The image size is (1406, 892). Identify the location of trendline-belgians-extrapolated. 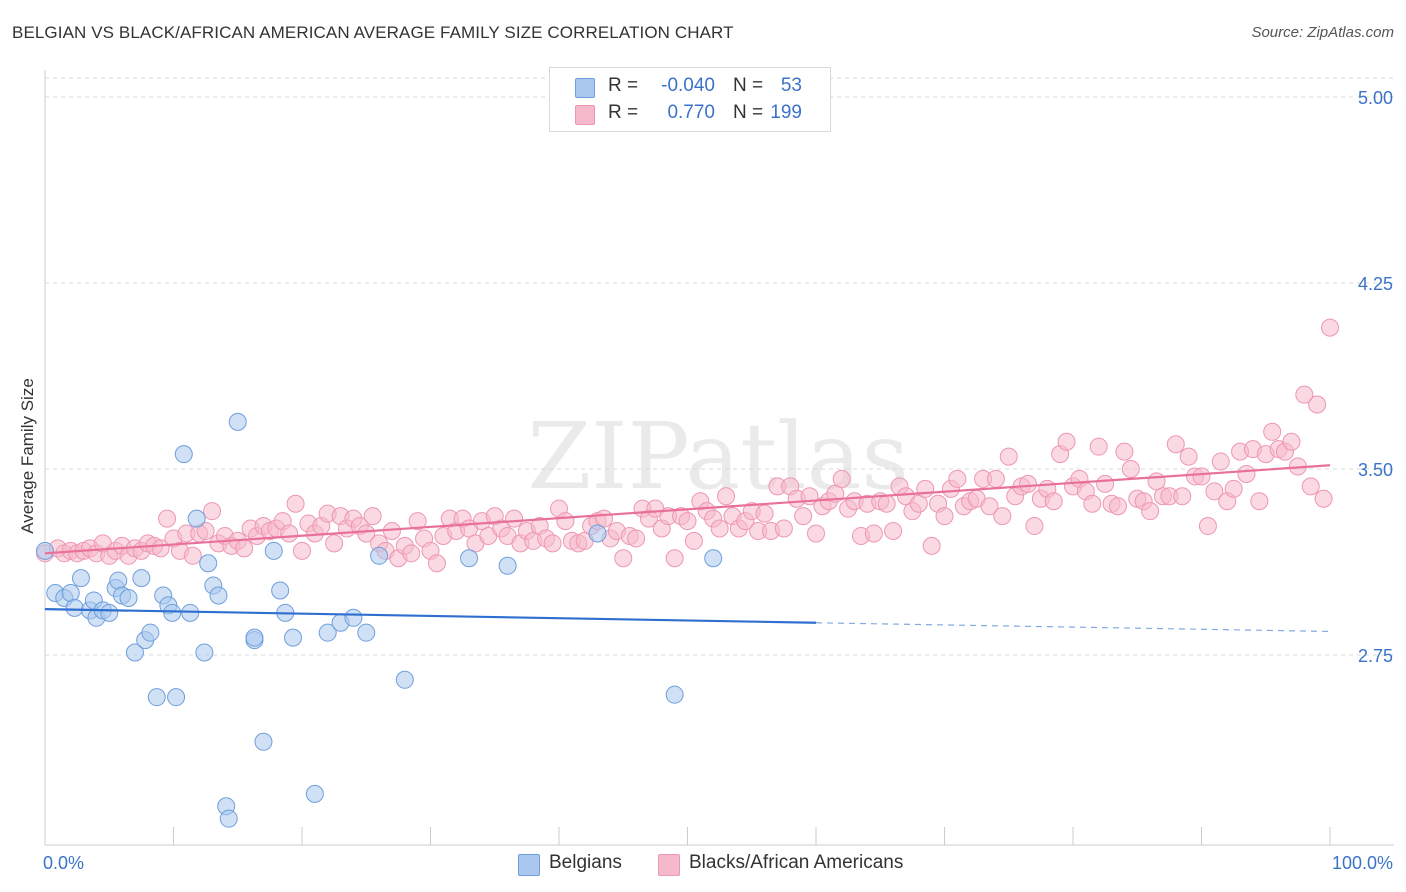
(1073, 627).